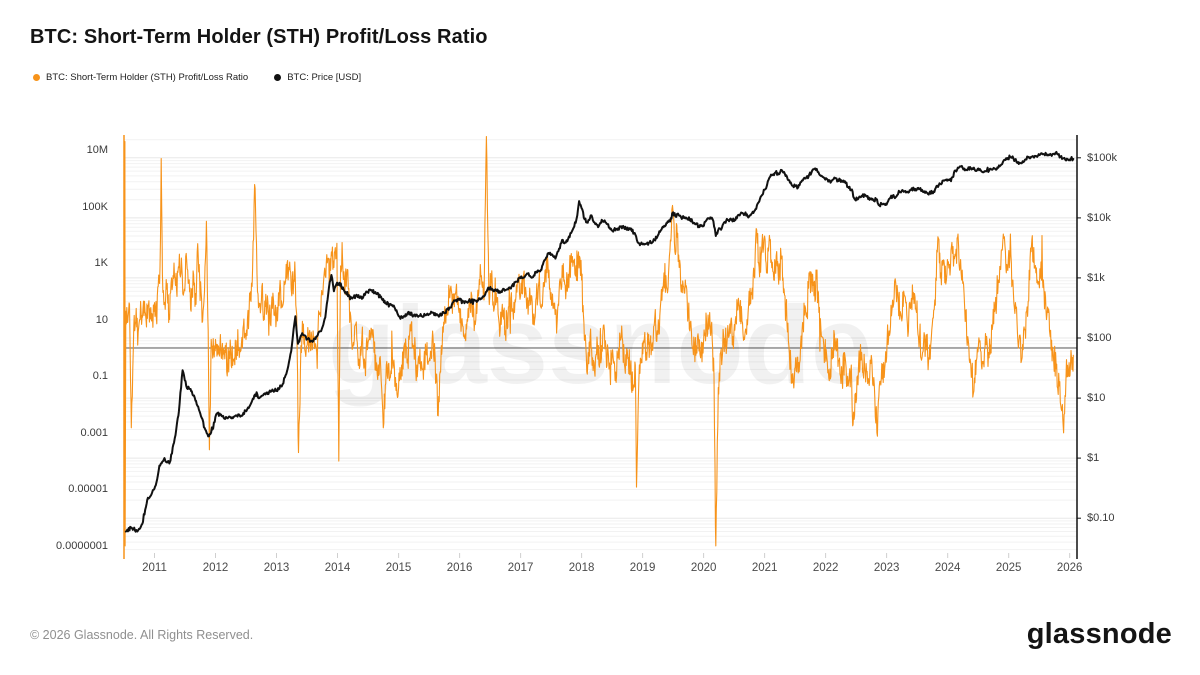  I want to click on x-axis-tick-label: 2011, so click(154, 568).